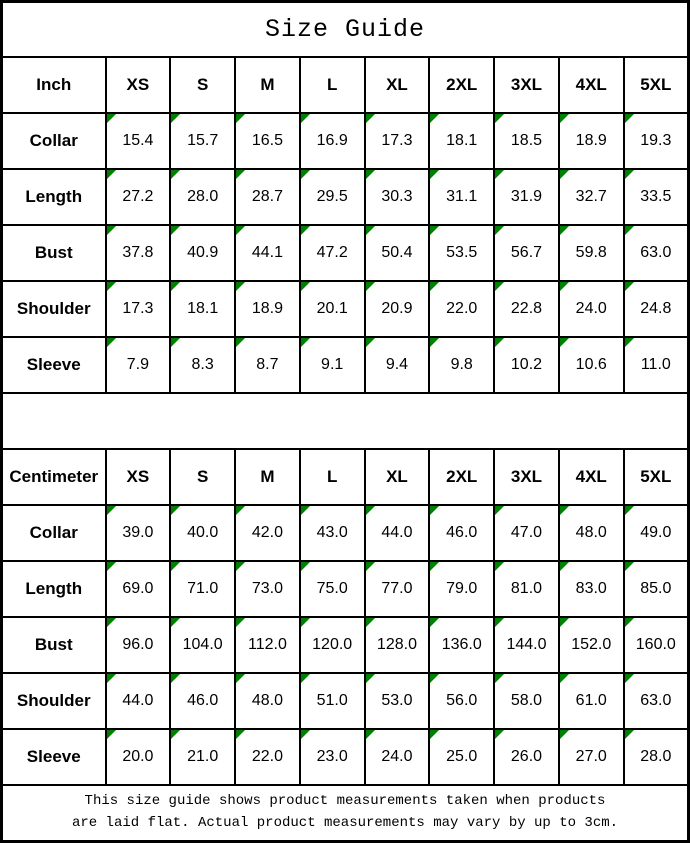 Image resolution: width=690 pixels, height=843 pixels. I want to click on measurement-value: 112.0, so click(267, 644).